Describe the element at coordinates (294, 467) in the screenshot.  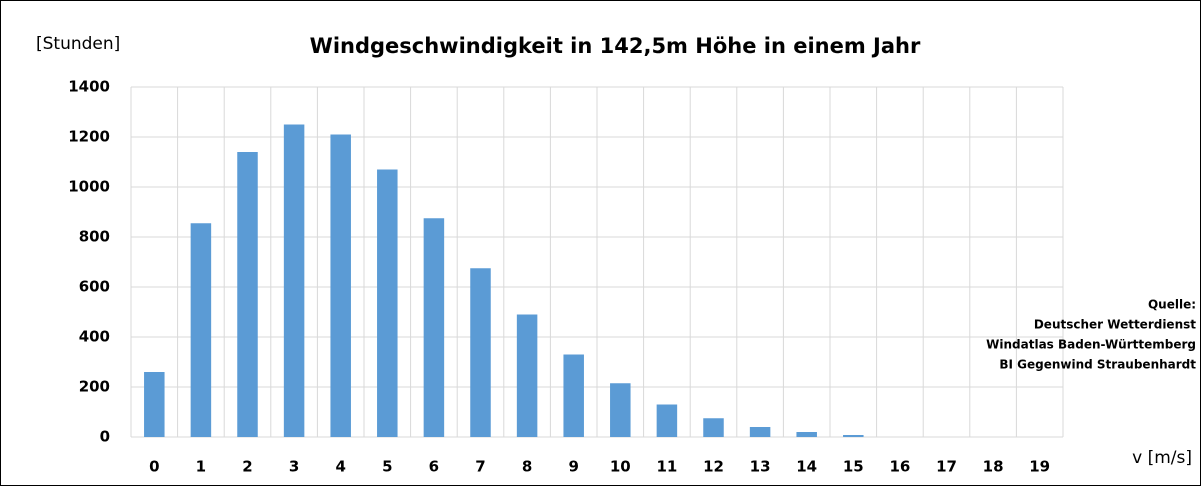
I see `x-tick-label: 3` at that location.